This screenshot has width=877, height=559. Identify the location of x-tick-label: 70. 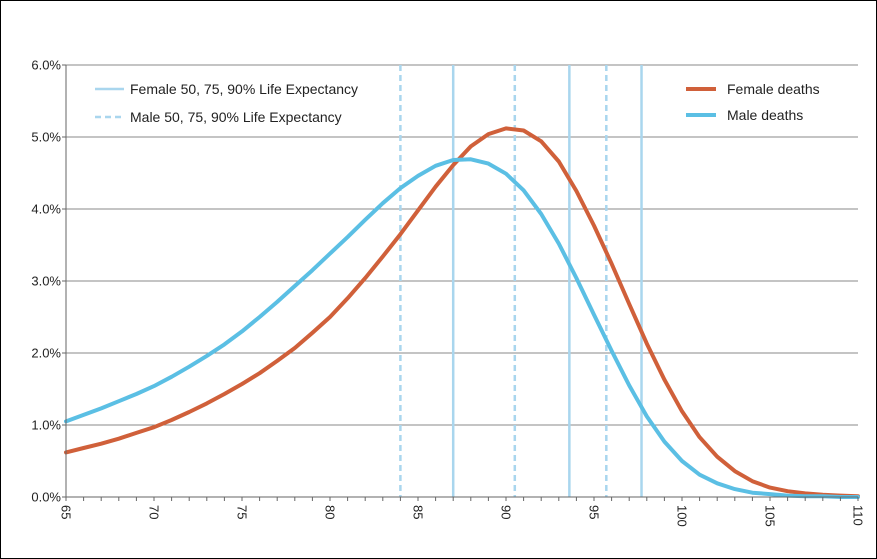
(154, 512).